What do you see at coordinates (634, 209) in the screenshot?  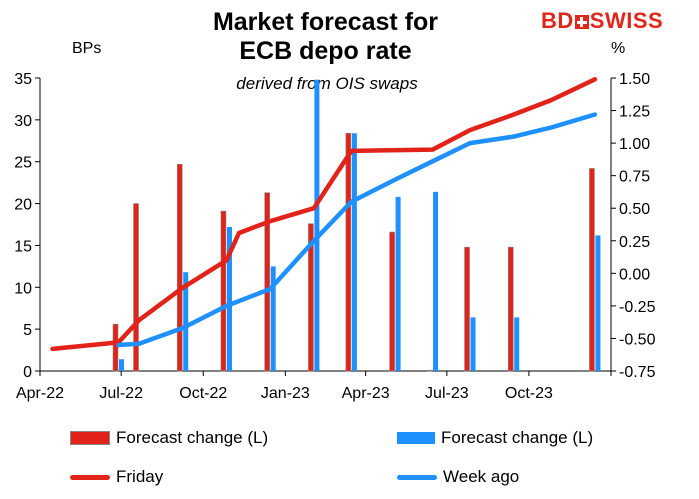 I see `right-tick-label: 0.50` at bounding box center [634, 209].